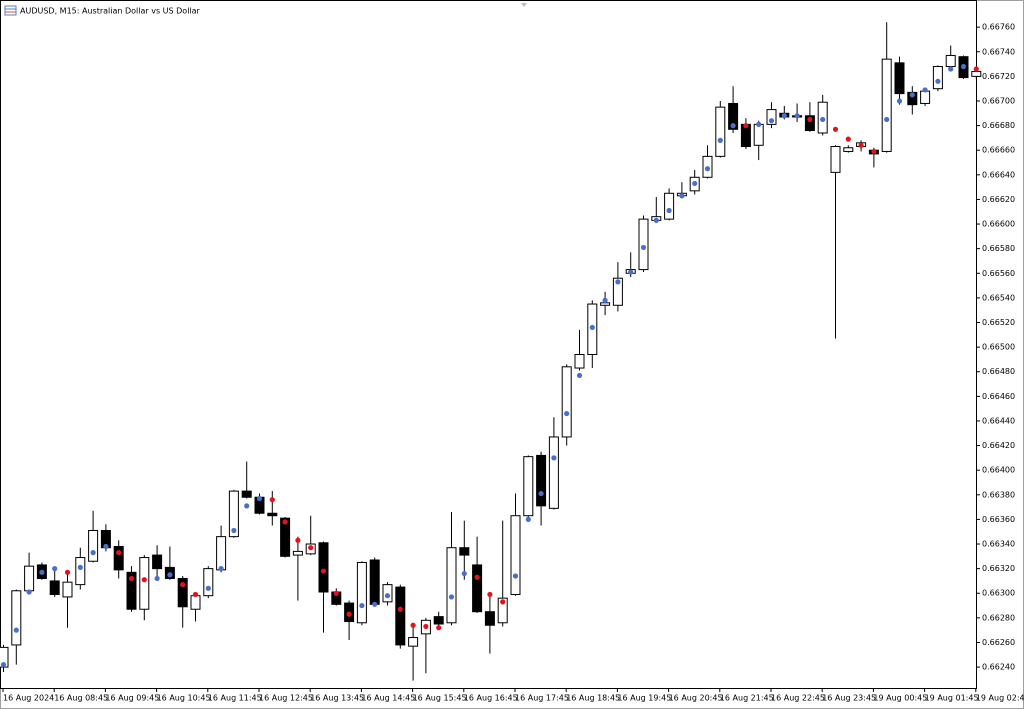 The image size is (1024, 709). Describe the element at coordinates (998, 150) in the screenshot. I see `y-tick-label: 0.66660` at that location.